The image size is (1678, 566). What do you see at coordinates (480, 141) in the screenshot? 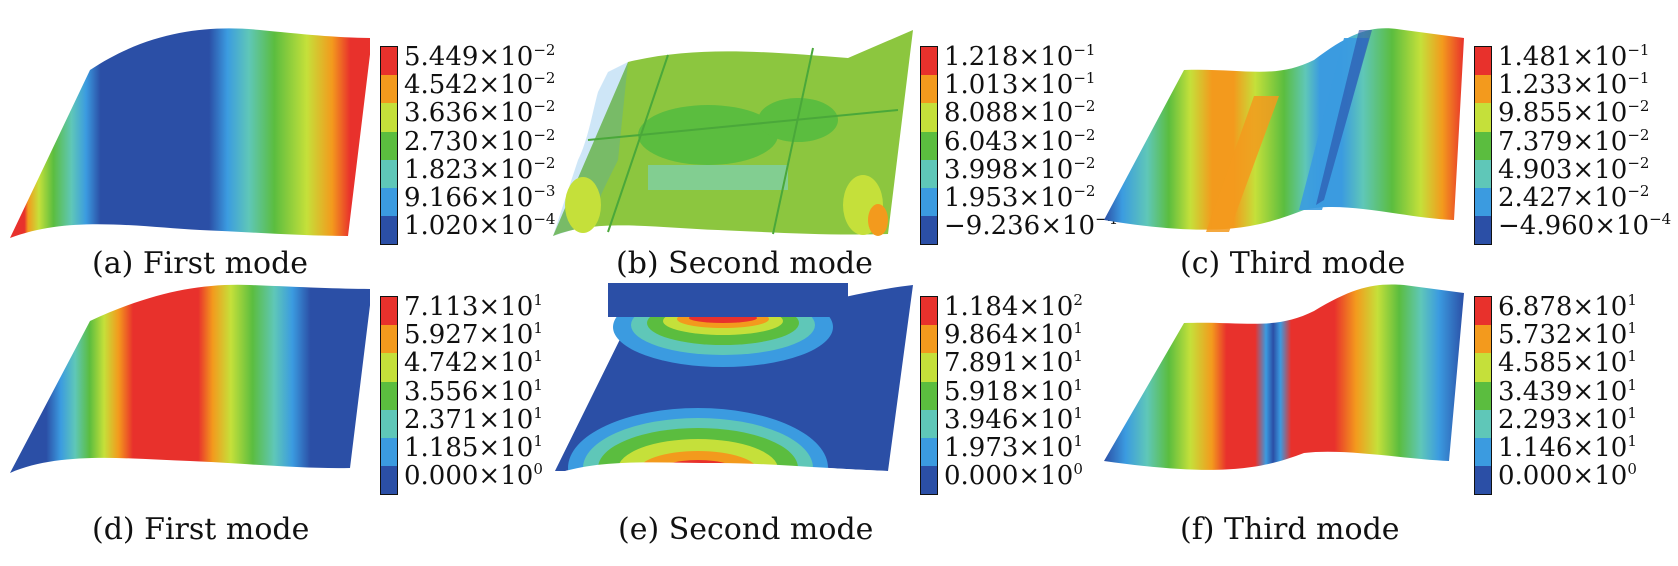
I see `colorbar-tick-label: 2.730×10−2` at bounding box center [480, 141].